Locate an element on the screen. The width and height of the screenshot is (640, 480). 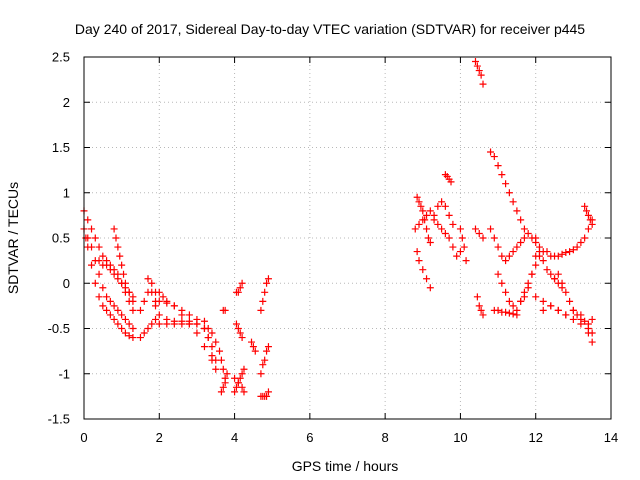
y-tick-label: 1 is located at coordinates (66, 192).